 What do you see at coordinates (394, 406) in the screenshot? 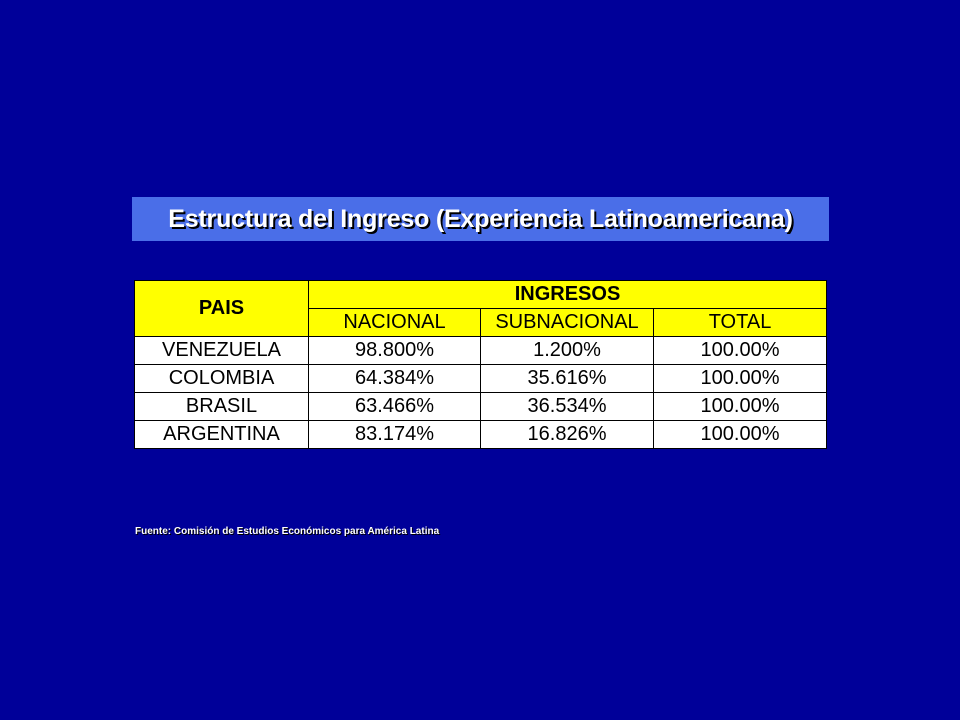
I see `cell-nacional: 63.466%` at bounding box center [394, 406].